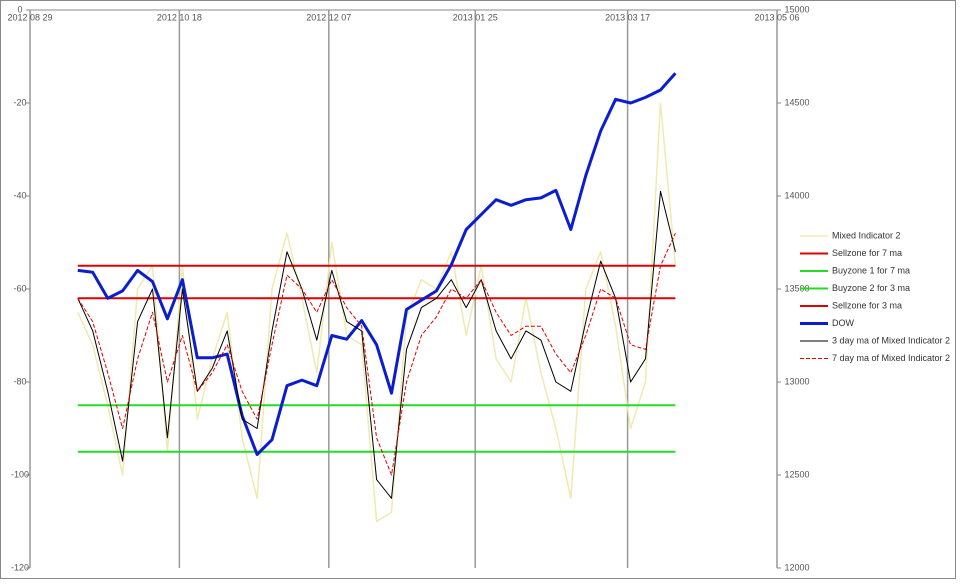 The width and height of the screenshot is (960, 584). I want to click on y2-tick-label: 15000, so click(796, 9).